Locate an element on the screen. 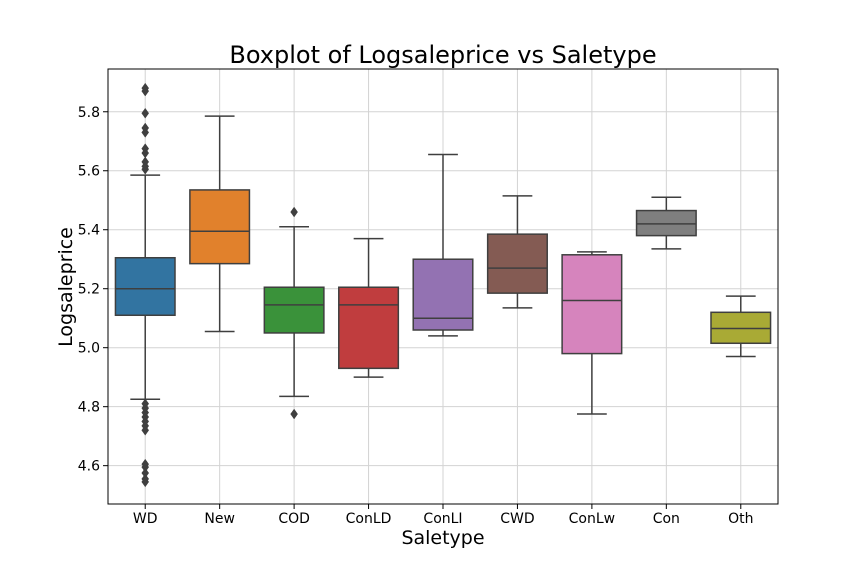 This screenshot has width=864, height=576. y-tick-label: 4.6 is located at coordinates (89, 467).